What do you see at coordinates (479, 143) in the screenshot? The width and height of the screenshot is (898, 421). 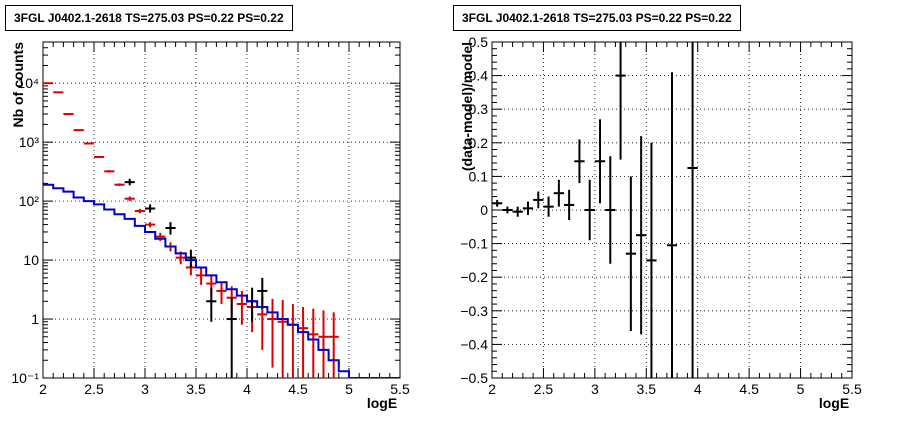 I see `panel1-ytick-label: 0.2` at bounding box center [479, 143].